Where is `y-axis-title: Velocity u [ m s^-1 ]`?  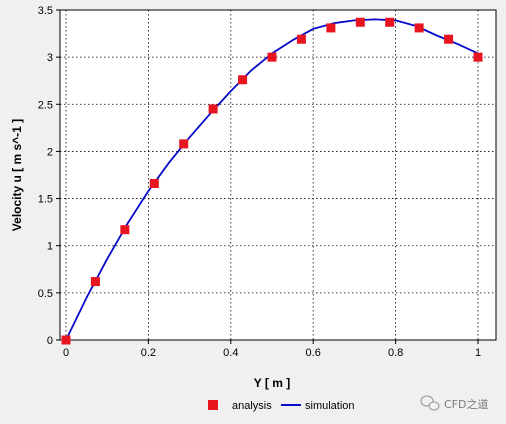 y-axis-title: Velocity u [ m s^-1 ] is located at coordinates (17, 175).